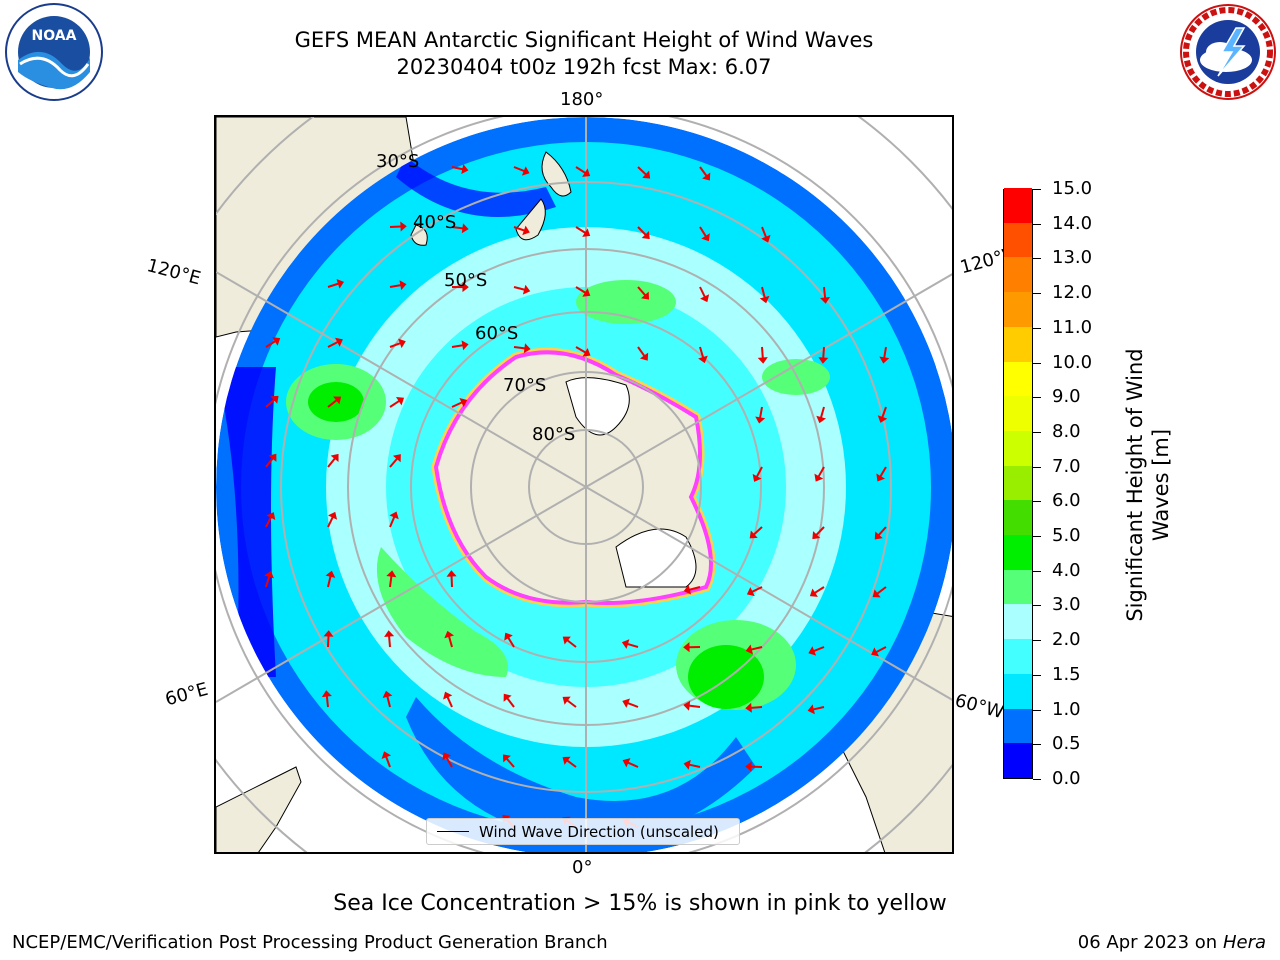 This screenshot has width=1280, height=960. Describe the element at coordinates (1066, 536) in the screenshot. I see `colorbar-tick-label: 5.0` at that location.